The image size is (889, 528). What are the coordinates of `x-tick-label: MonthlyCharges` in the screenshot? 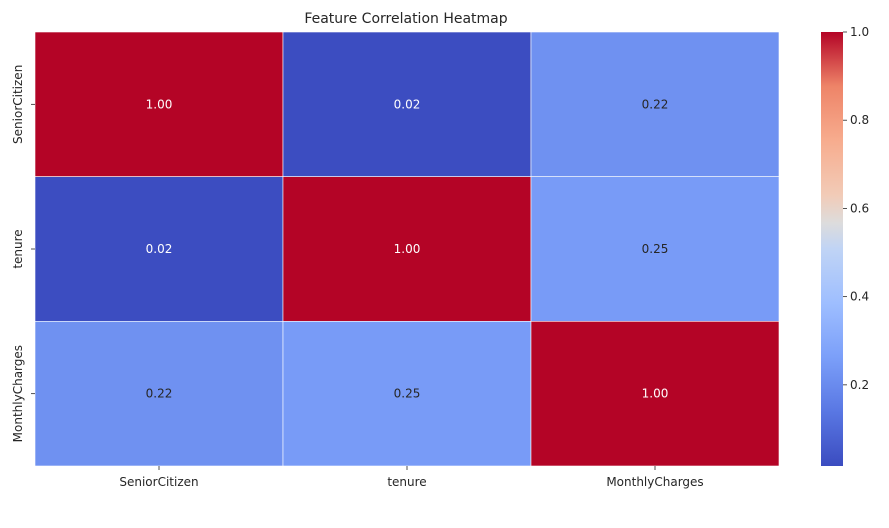 It's located at (654, 482).